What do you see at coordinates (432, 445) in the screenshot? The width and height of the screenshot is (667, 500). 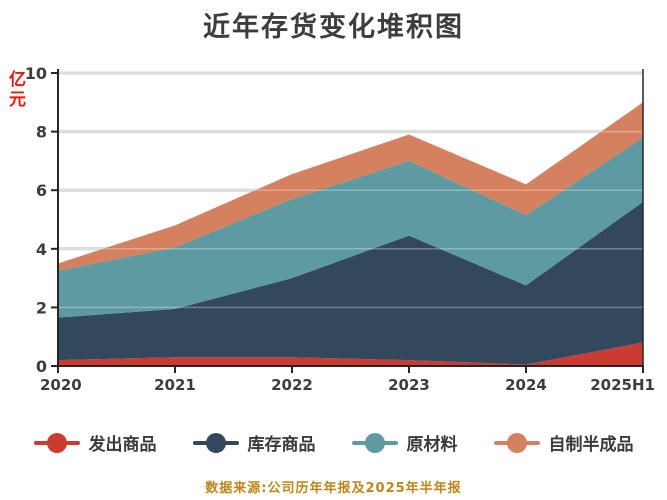 I see `legend-label: 原材料` at bounding box center [432, 445].